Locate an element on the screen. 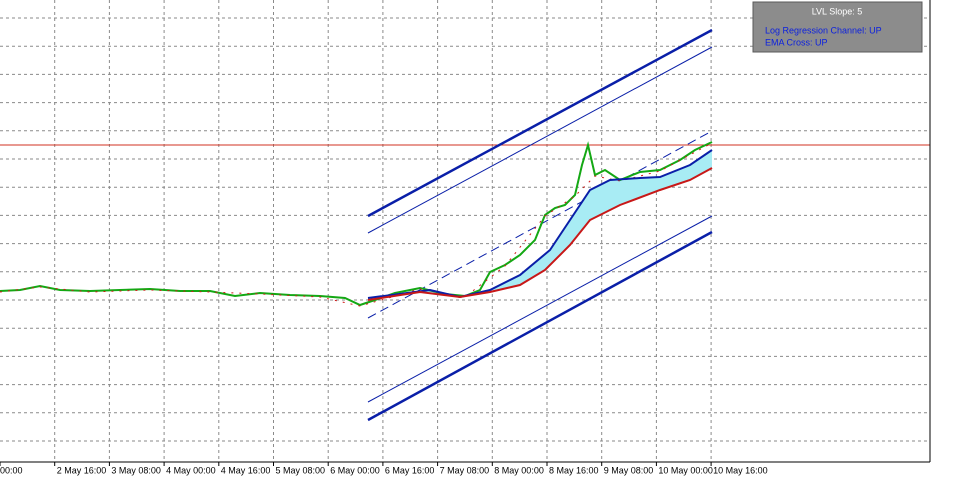  info-box-panel is located at coordinates (837, 27).